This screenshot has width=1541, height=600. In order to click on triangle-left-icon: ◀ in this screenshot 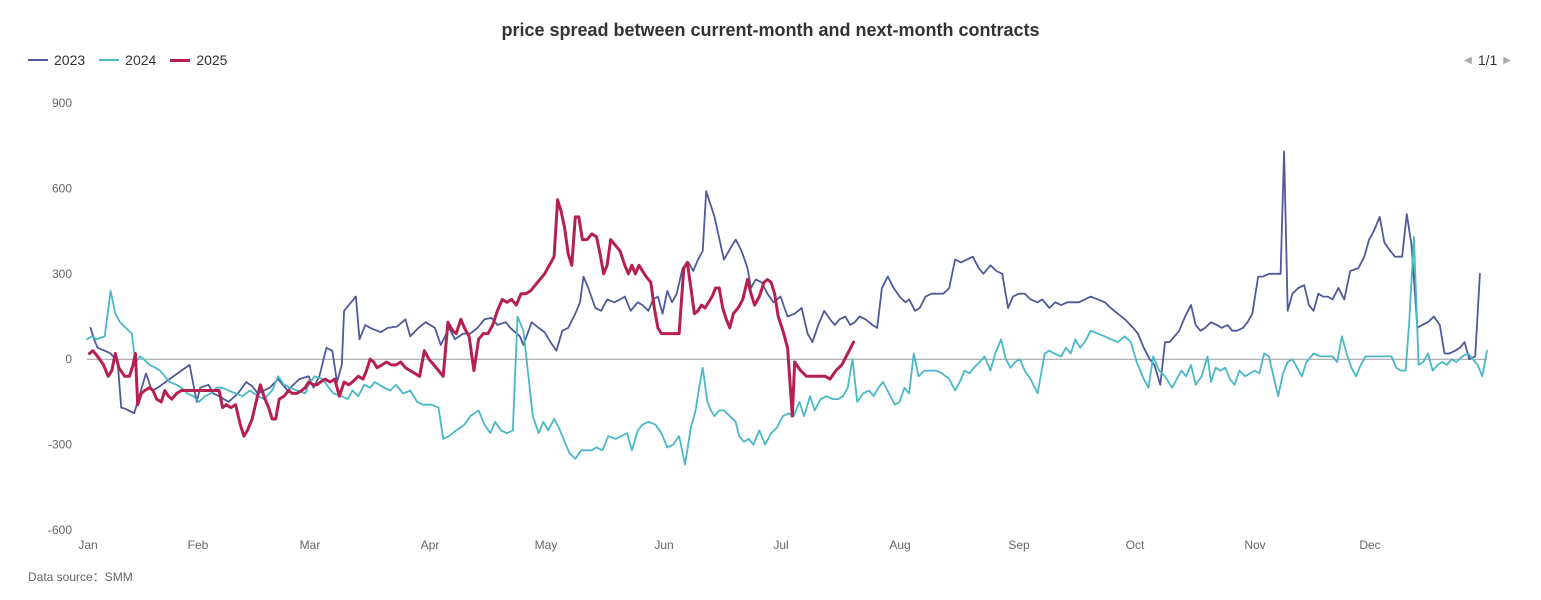, I will do `click(1468, 60)`.